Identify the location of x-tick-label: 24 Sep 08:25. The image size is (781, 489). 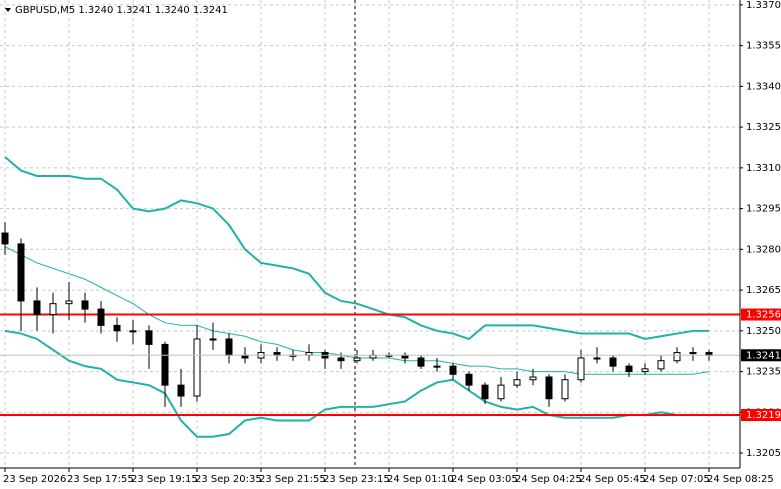
(740, 479).